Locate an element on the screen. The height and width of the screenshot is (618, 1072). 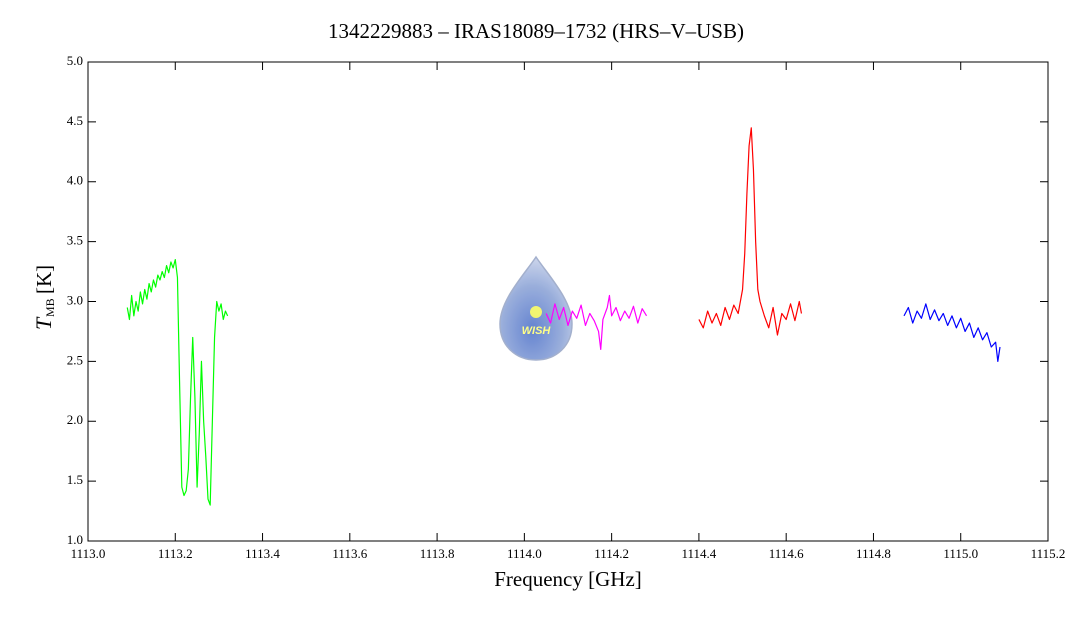
x-tick-label: 1114.2 is located at coordinates (611, 553).